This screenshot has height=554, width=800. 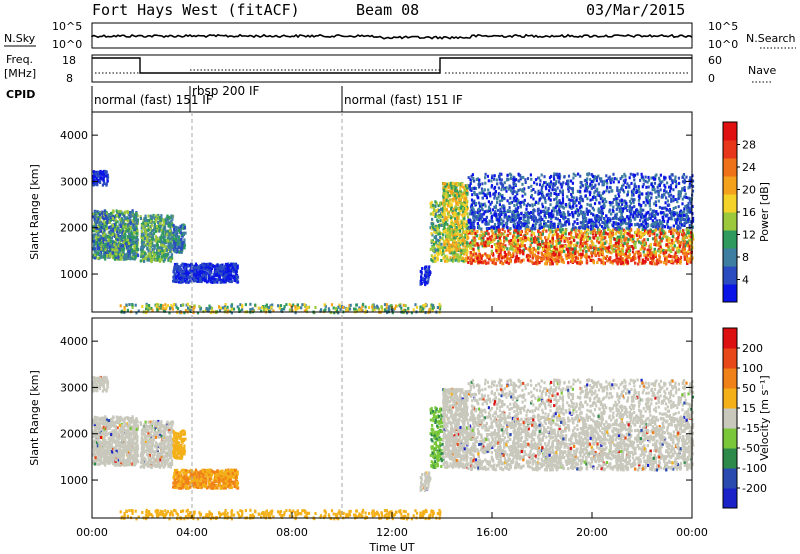 What do you see at coordinates (392, 65) in the screenshot?
I see `freq-trace` at bounding box center [392, 65].